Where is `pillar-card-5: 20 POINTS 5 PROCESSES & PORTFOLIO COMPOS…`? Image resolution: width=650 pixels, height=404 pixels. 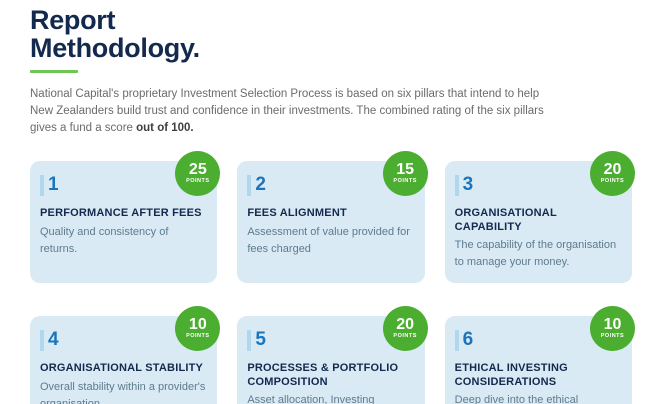 pillar-card-5: 20 POINTS 5 PROCESSES & PORTFOLIO COMPOS… is located at coordinates (332, 355).